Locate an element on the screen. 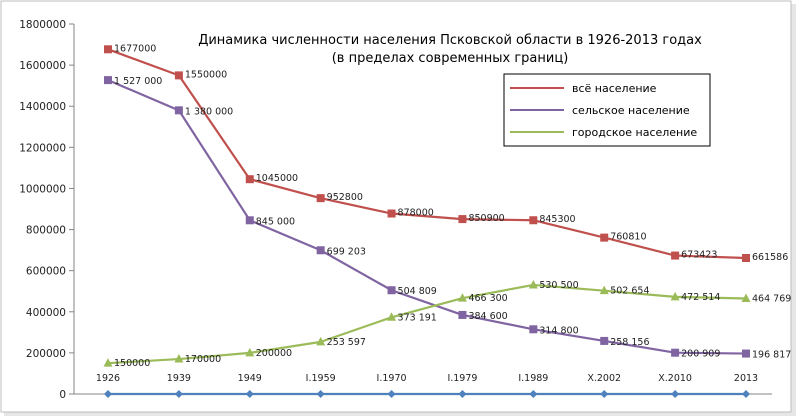  y-tick-label: 400000 is located at coordinates (46, 313).